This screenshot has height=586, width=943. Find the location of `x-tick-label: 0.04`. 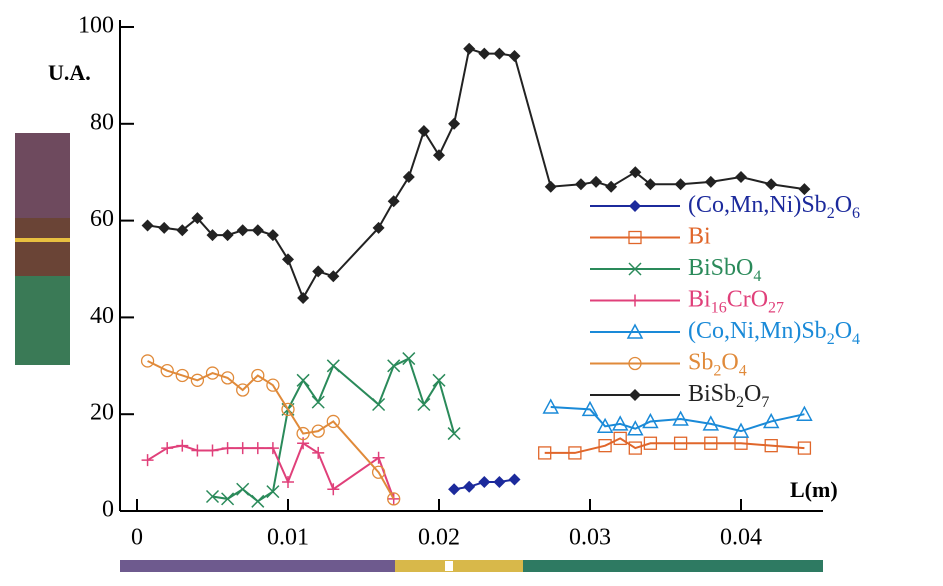

x-tick-label: 0.04 is located at coordinates (741, 538).